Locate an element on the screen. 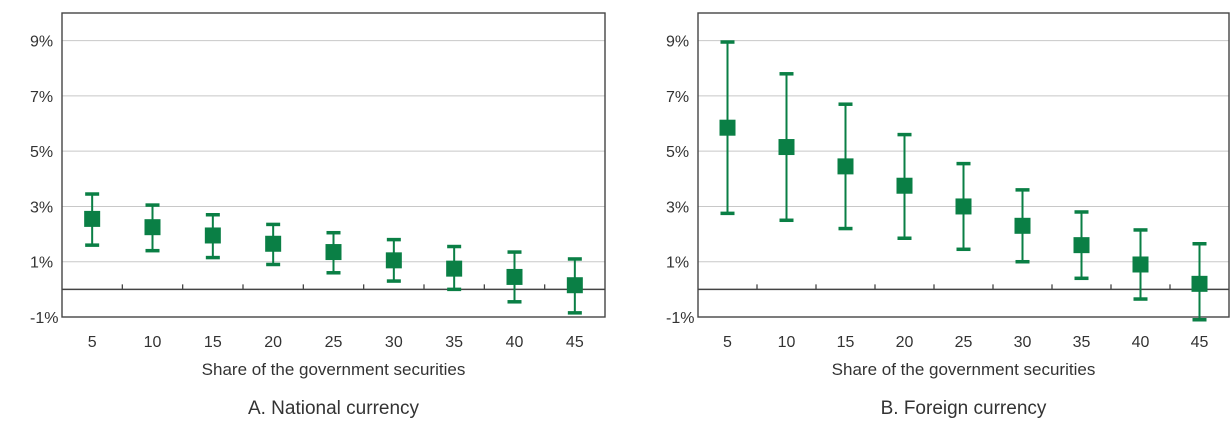 This screenshot has width=1232, height=421. panel-a-xtick-label: 10 is located at coordinates (153, 342).